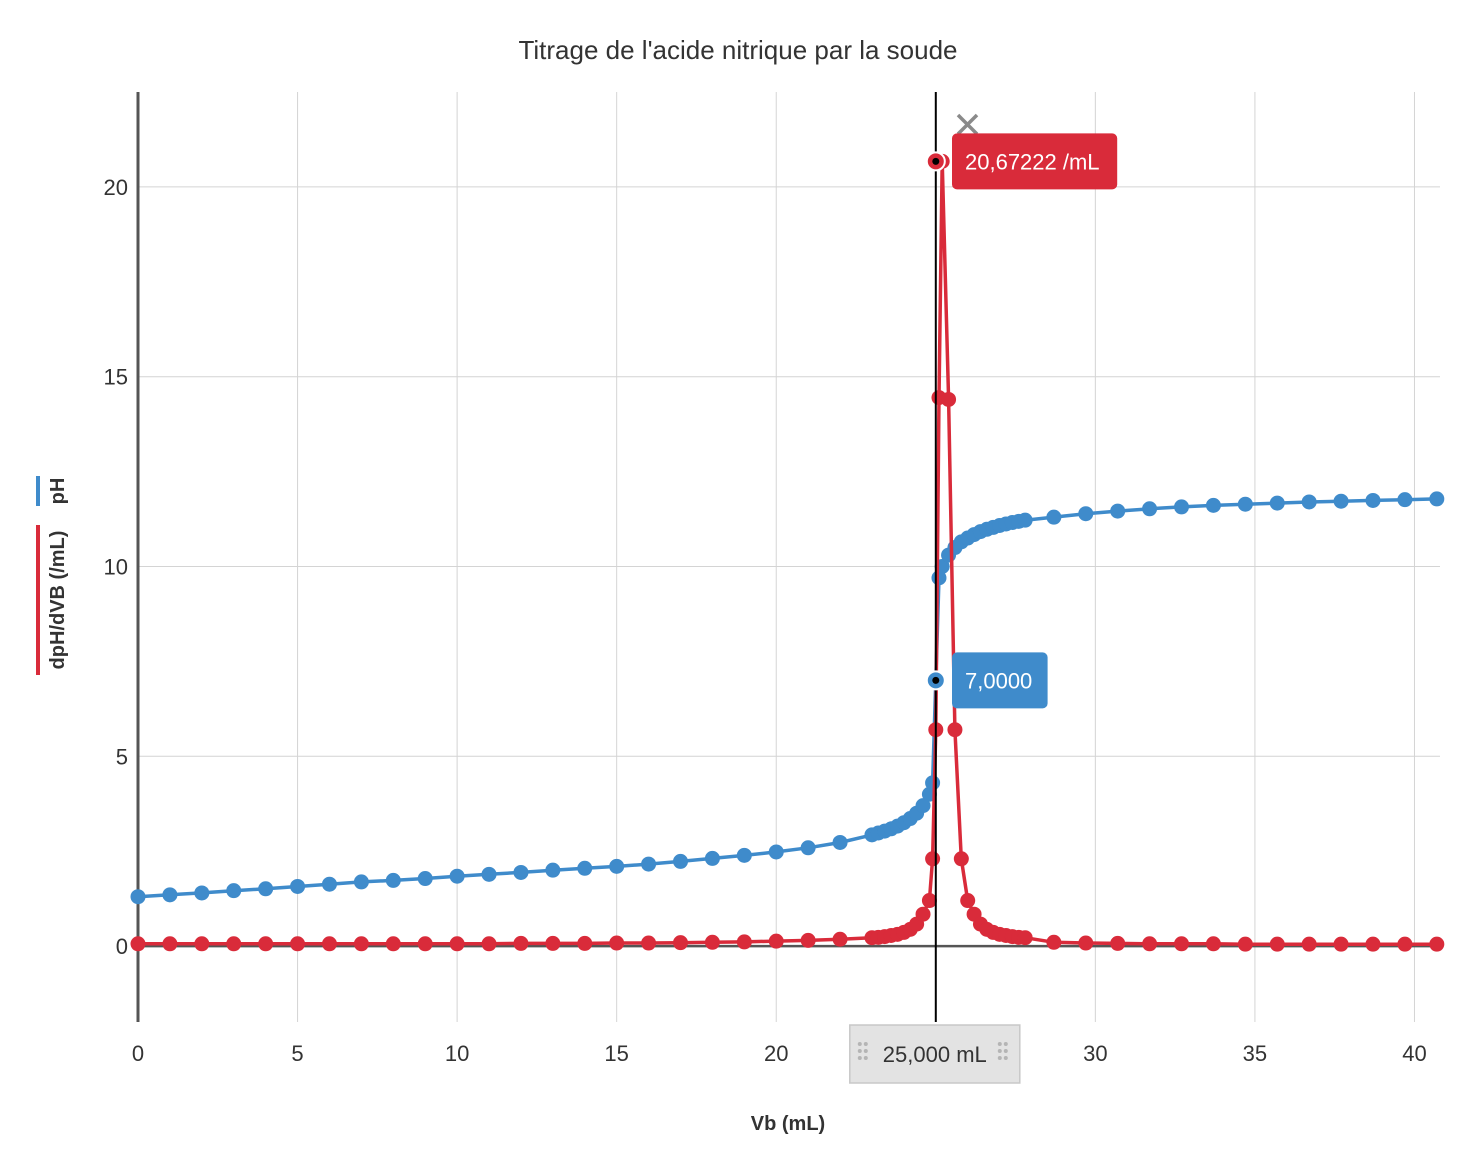 The image size is (1476, 1170). I want to click on cursor-value-label: 25,000 mL, so click(935, 1054).